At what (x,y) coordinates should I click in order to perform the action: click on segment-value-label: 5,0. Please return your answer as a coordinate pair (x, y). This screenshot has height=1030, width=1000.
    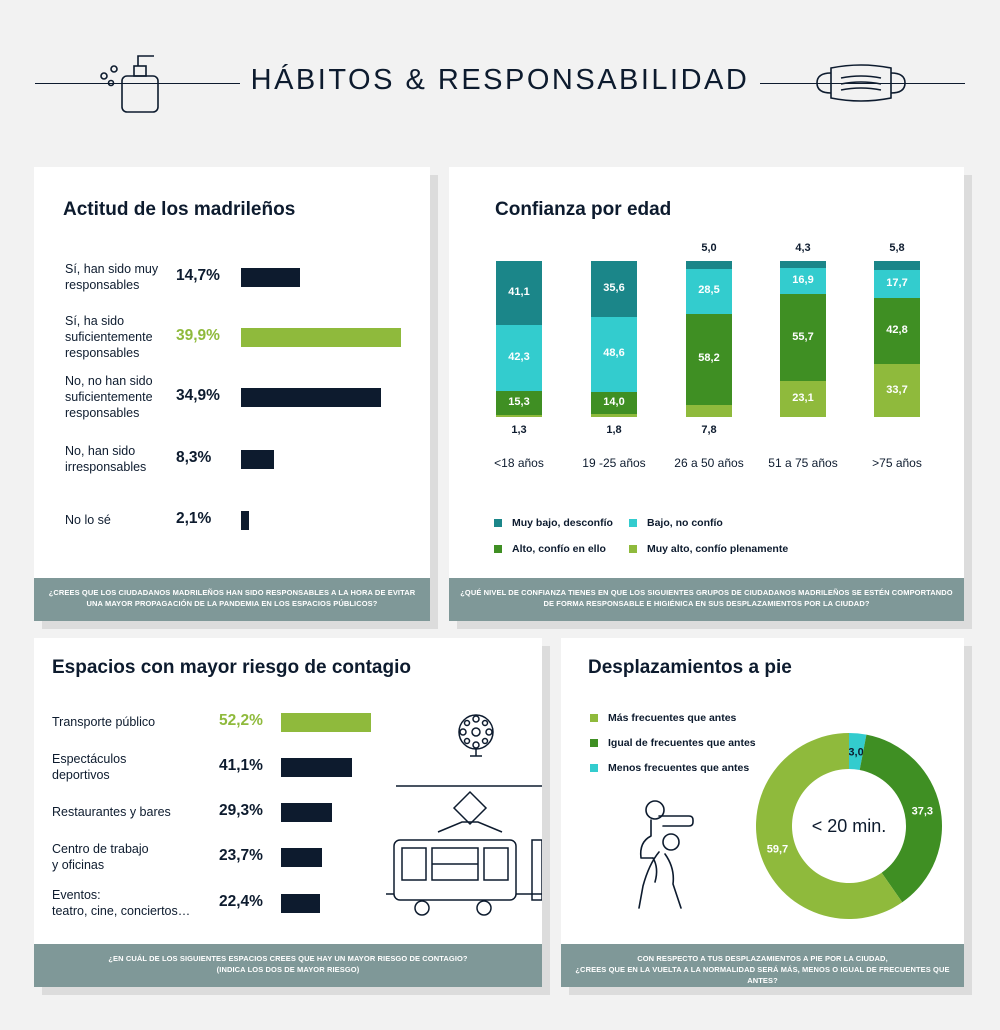
    Looking at the image, I should click on (709, 248).